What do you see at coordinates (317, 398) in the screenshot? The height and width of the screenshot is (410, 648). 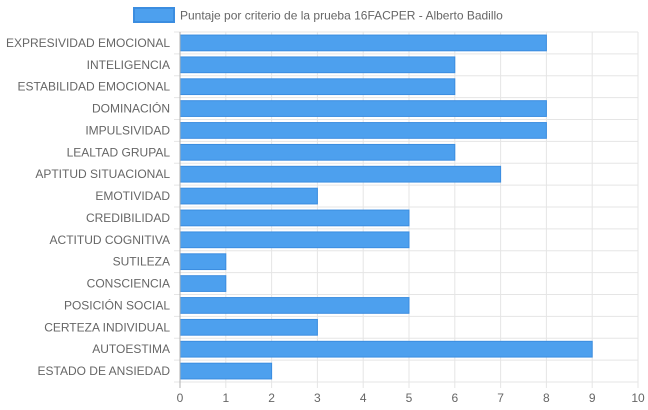 I see `x-tick-label: 3` at bounding box center [317, 398].